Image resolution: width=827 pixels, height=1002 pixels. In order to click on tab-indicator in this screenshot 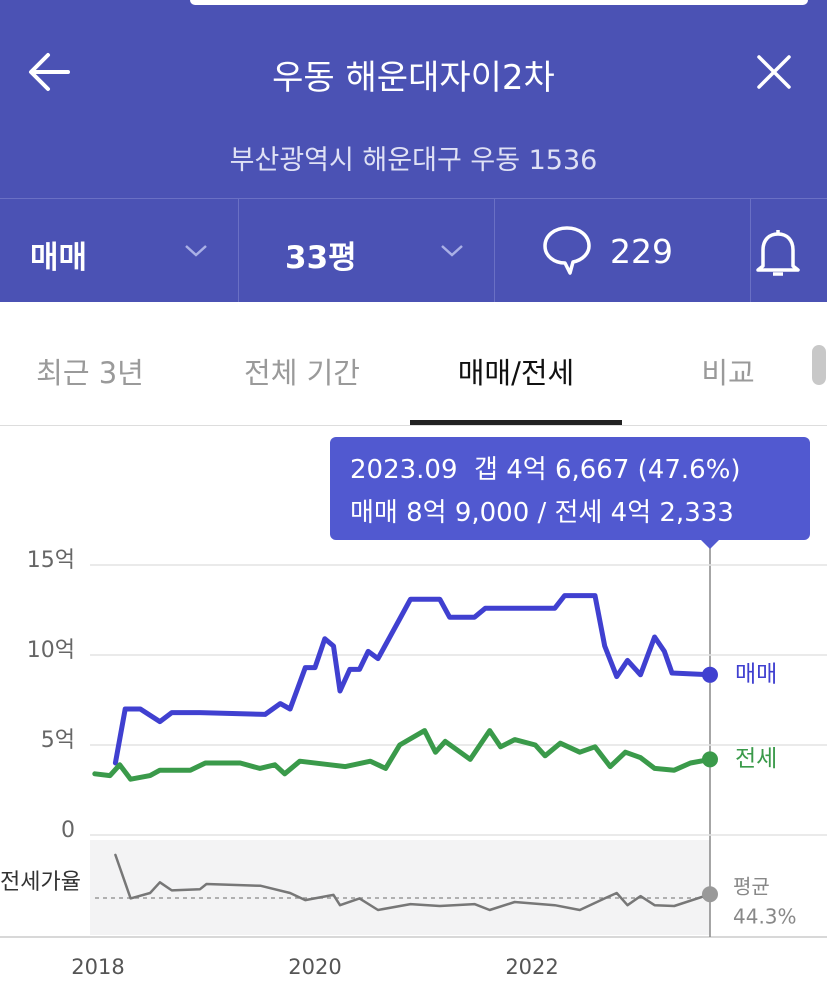, I will do `click(516, 422)`.